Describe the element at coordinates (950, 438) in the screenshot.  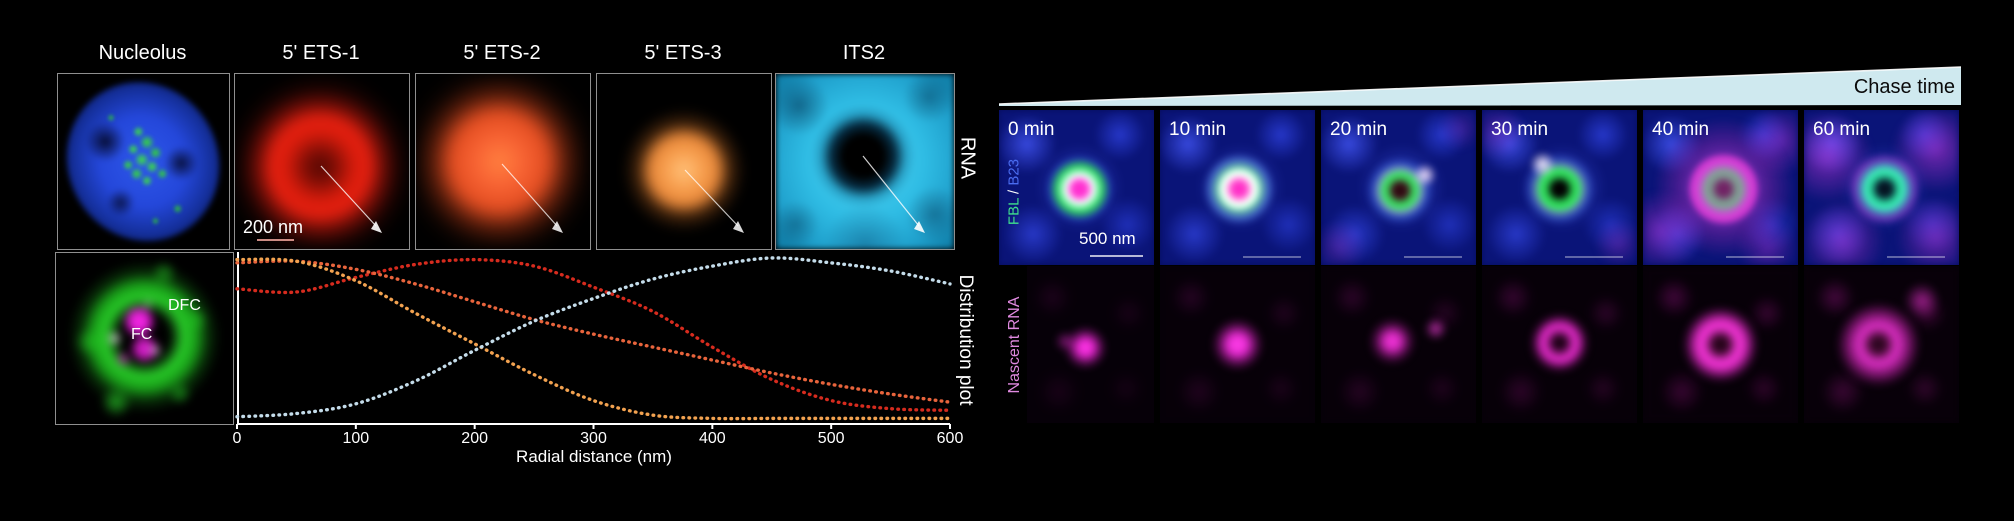
I see `x-tick-label: 600` at that location.